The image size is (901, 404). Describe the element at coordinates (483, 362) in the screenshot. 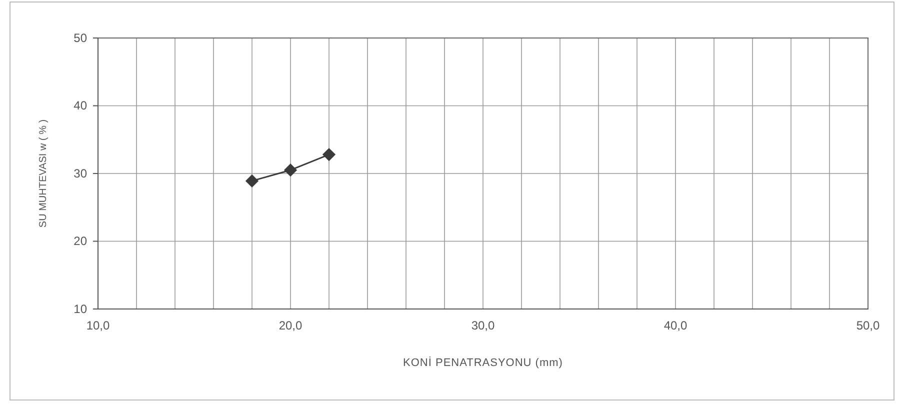

I see `x-axis-title: KONİ PENATRASYONU (mm)` at that location.